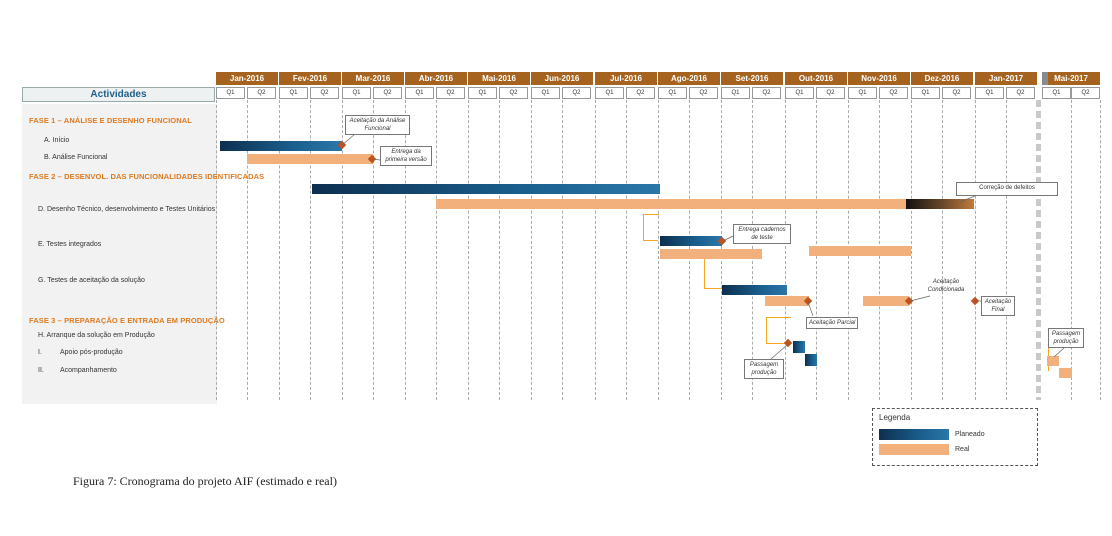 The image size is (1112, 536). I want to click on task-i-label: Apoio pós-produção, so click(91, 352).